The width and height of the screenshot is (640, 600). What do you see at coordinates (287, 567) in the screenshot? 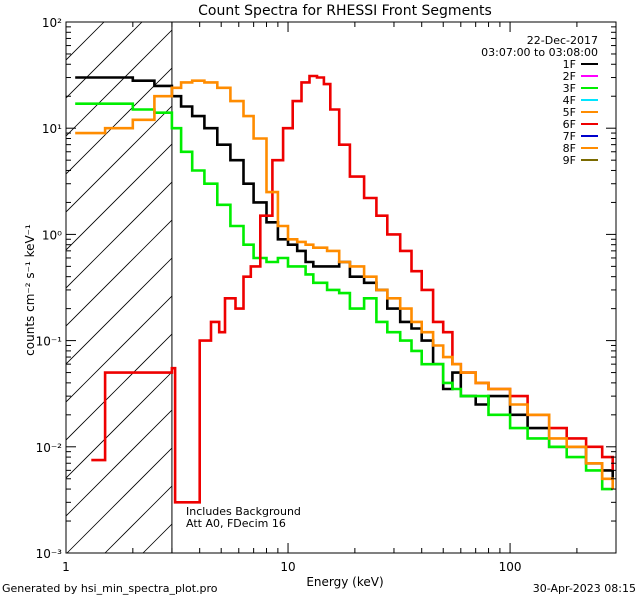
I see `x-tick-label: 10` at bounding box center [287, 567].